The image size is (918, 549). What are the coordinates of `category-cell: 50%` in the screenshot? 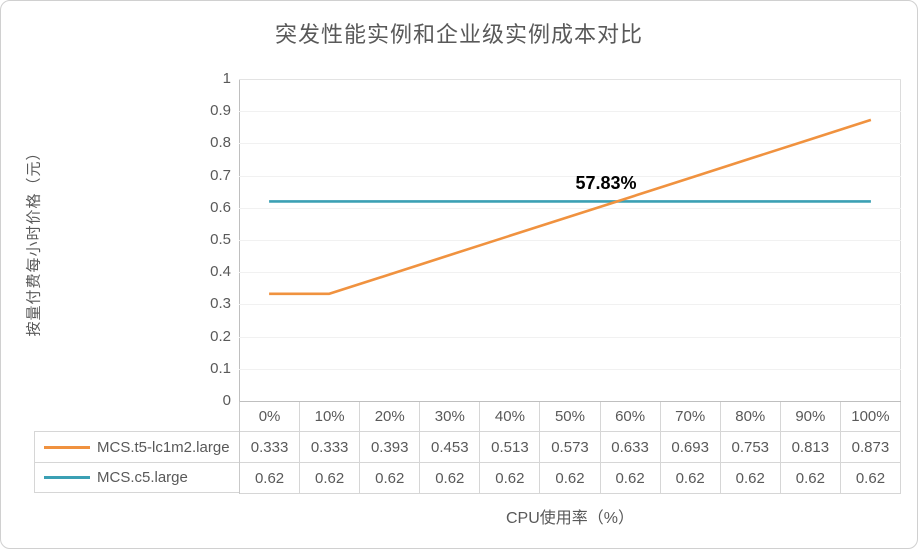 It's located at (570, 417).